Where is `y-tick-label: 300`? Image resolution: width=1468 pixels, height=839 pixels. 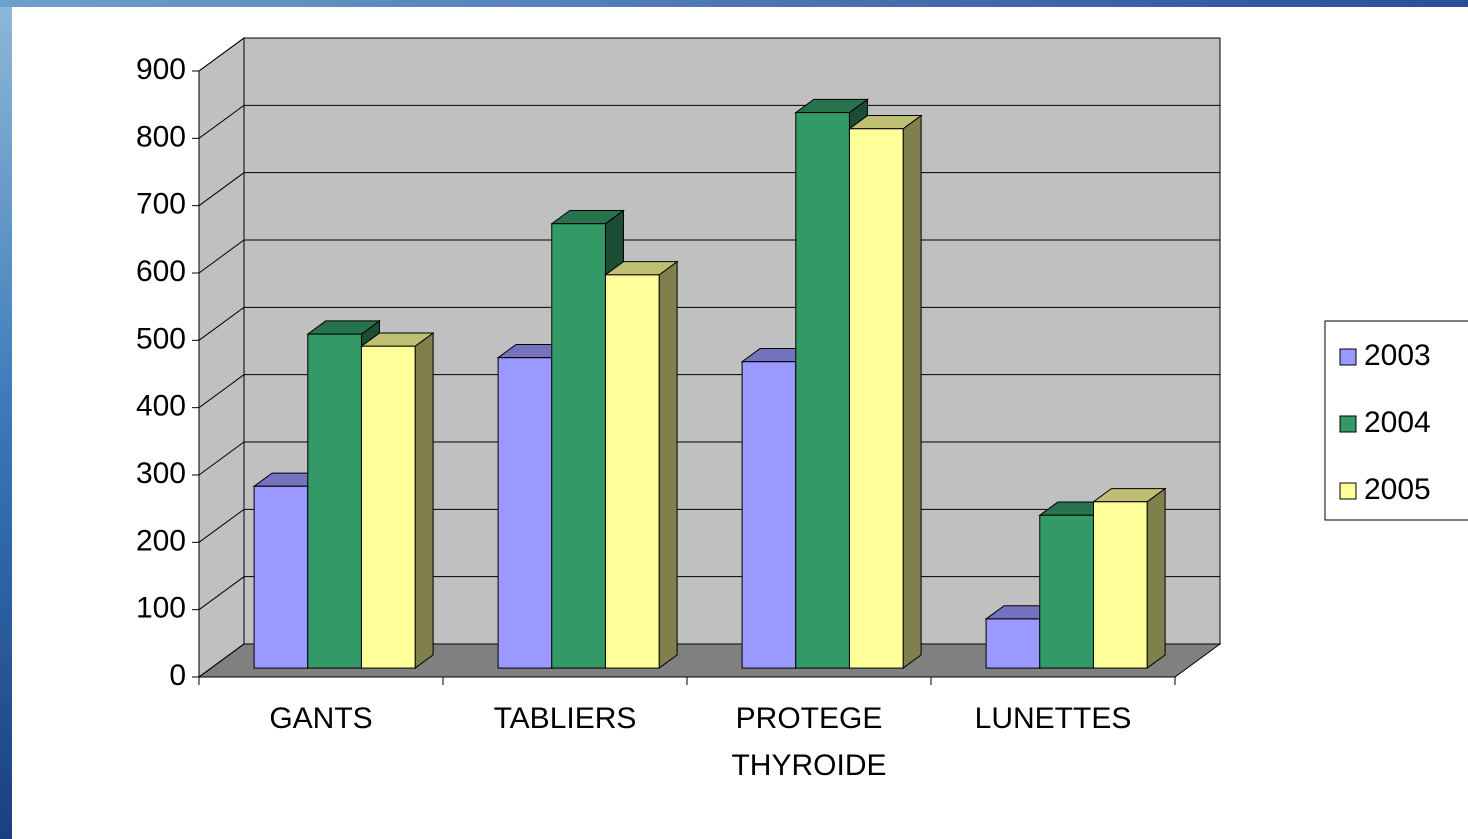 y-tick-label: 300 is located at coordinates (161, 473).